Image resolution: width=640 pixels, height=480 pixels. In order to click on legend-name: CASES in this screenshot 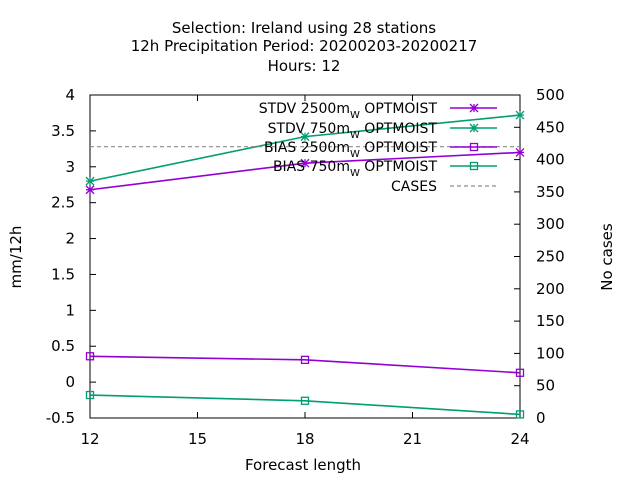, I will do `click(414, 187)`.